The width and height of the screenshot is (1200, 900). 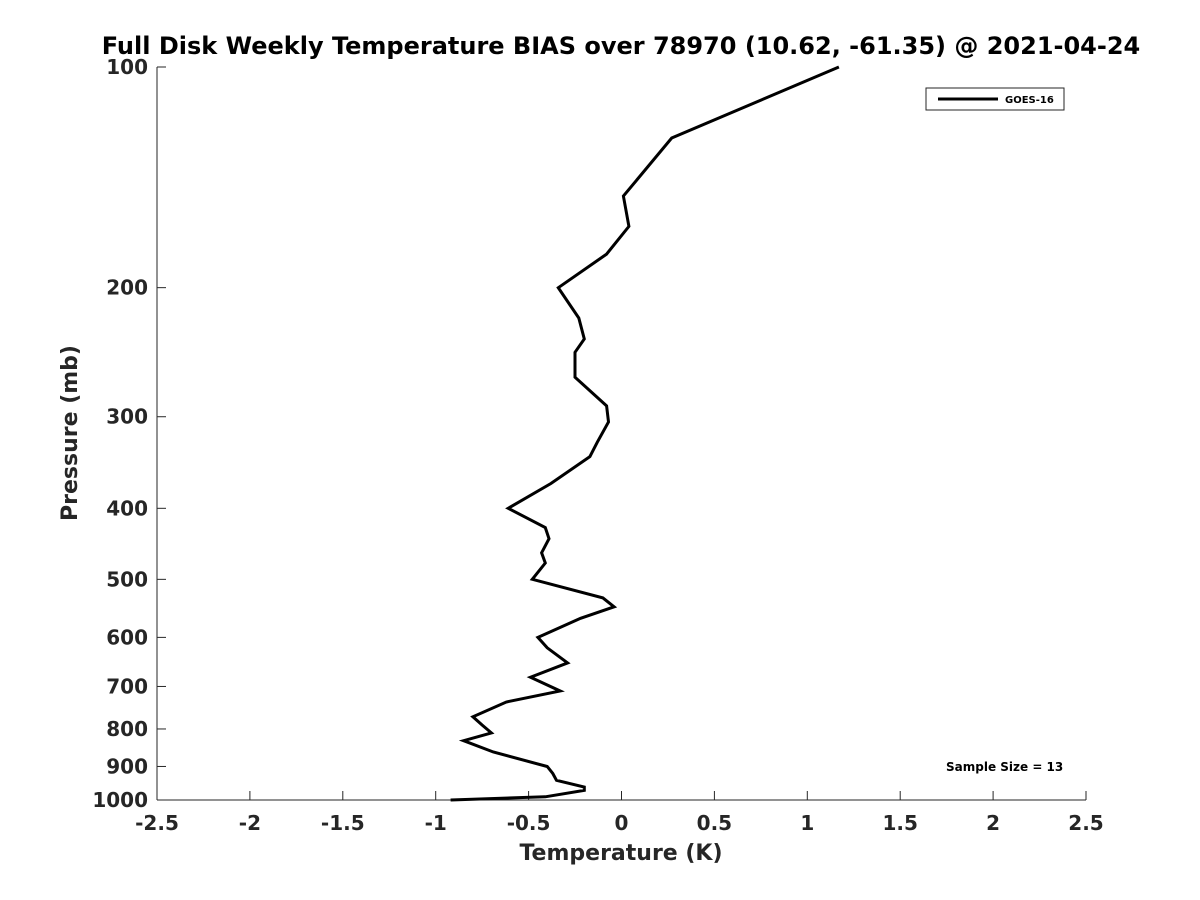 What do you see at coordinates (622, 823) in the screenshot?
I see `x-tick-label: 0` at bounding box center [622, 823].